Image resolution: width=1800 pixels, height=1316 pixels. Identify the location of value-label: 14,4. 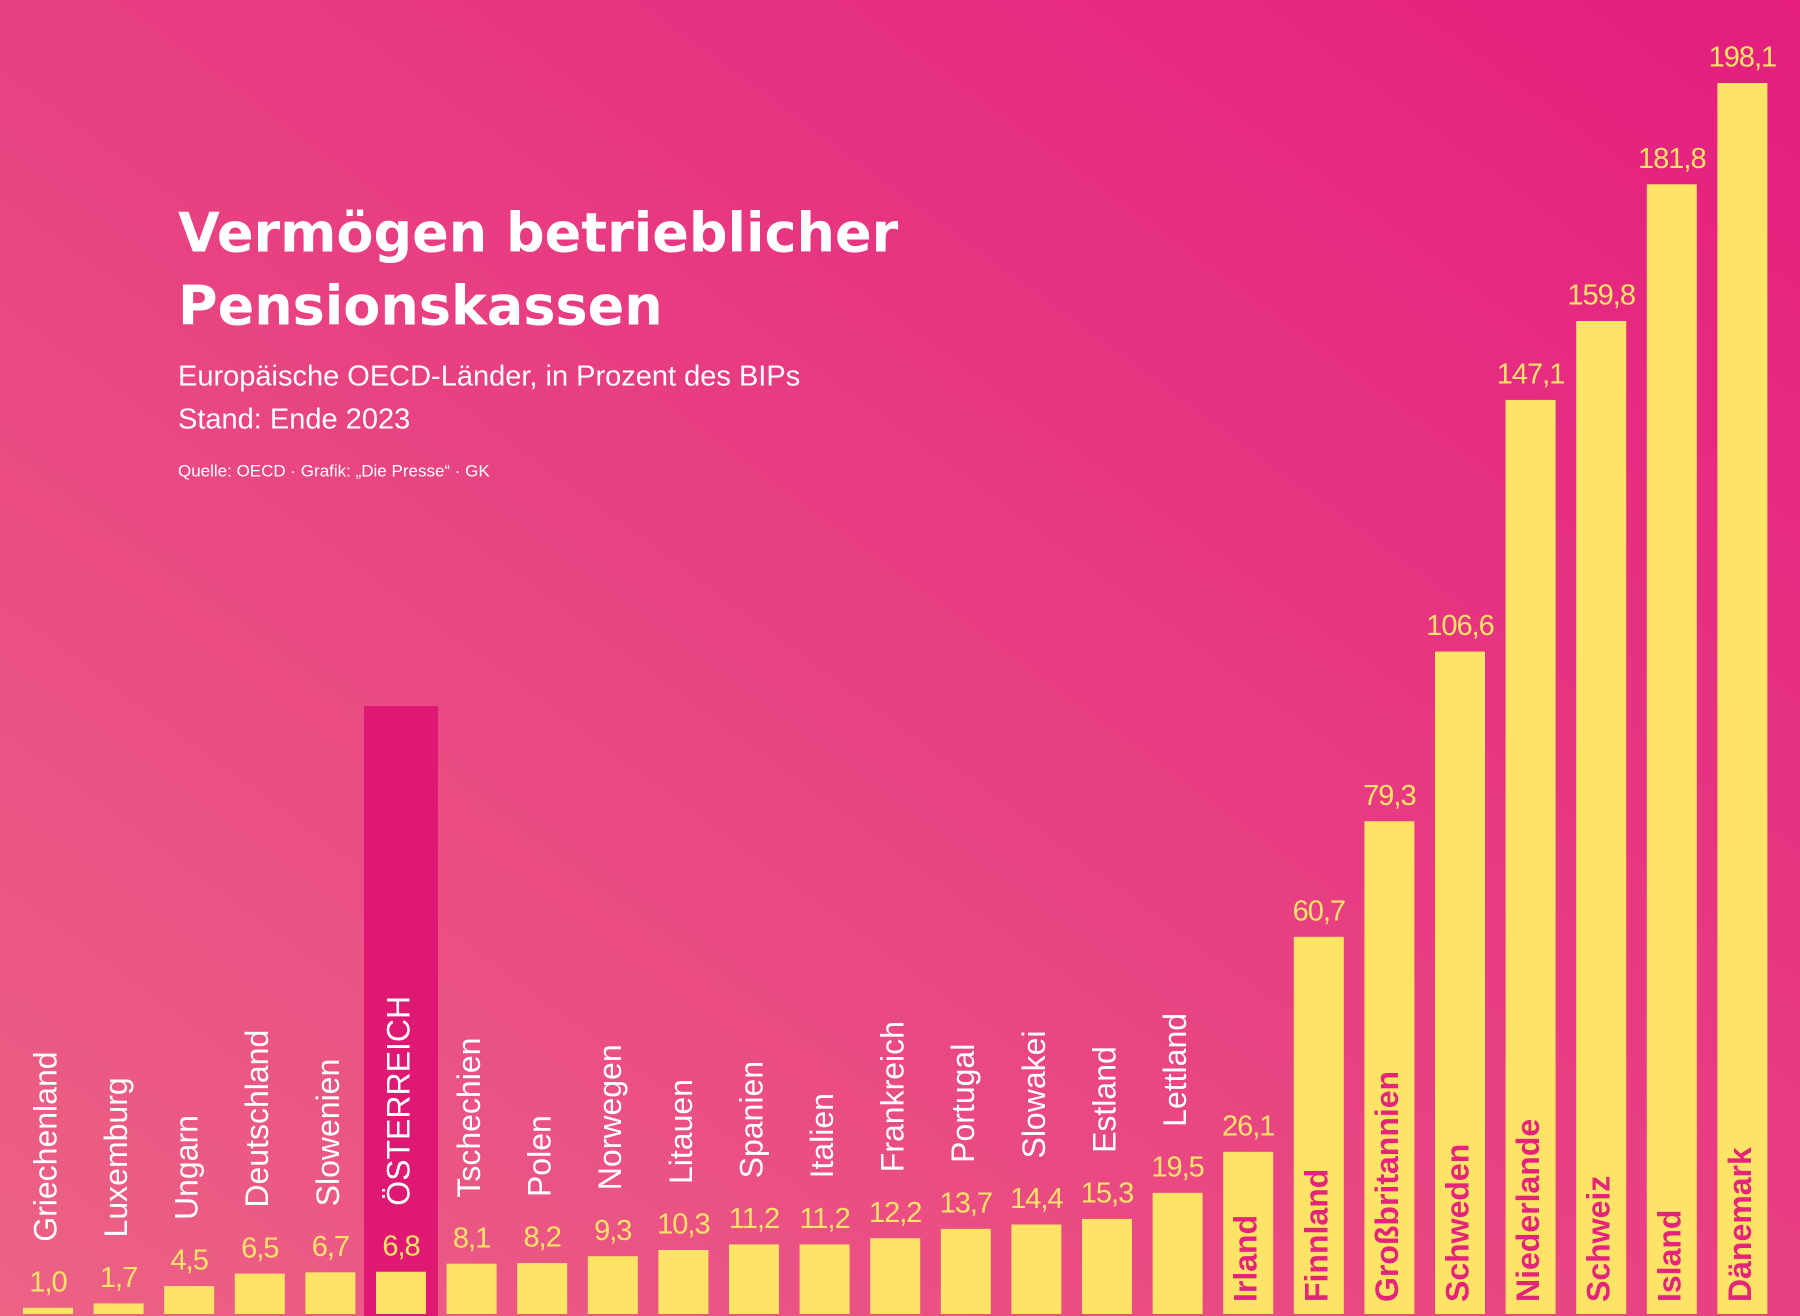
(1036, 1199).